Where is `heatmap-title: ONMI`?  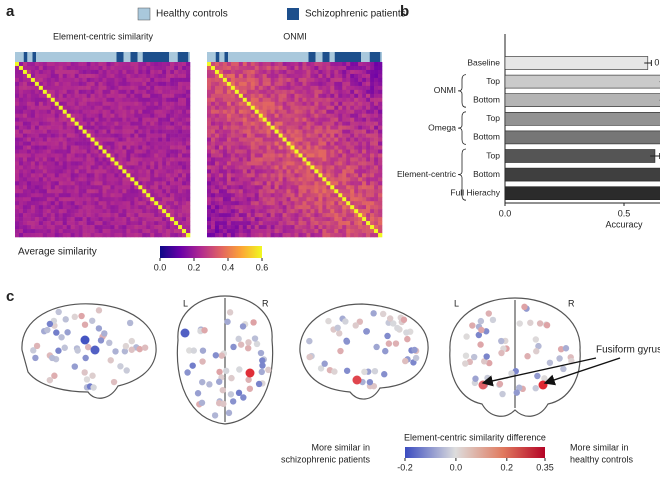 heatmap-title: ONMI is located at coordinates (295, 36).